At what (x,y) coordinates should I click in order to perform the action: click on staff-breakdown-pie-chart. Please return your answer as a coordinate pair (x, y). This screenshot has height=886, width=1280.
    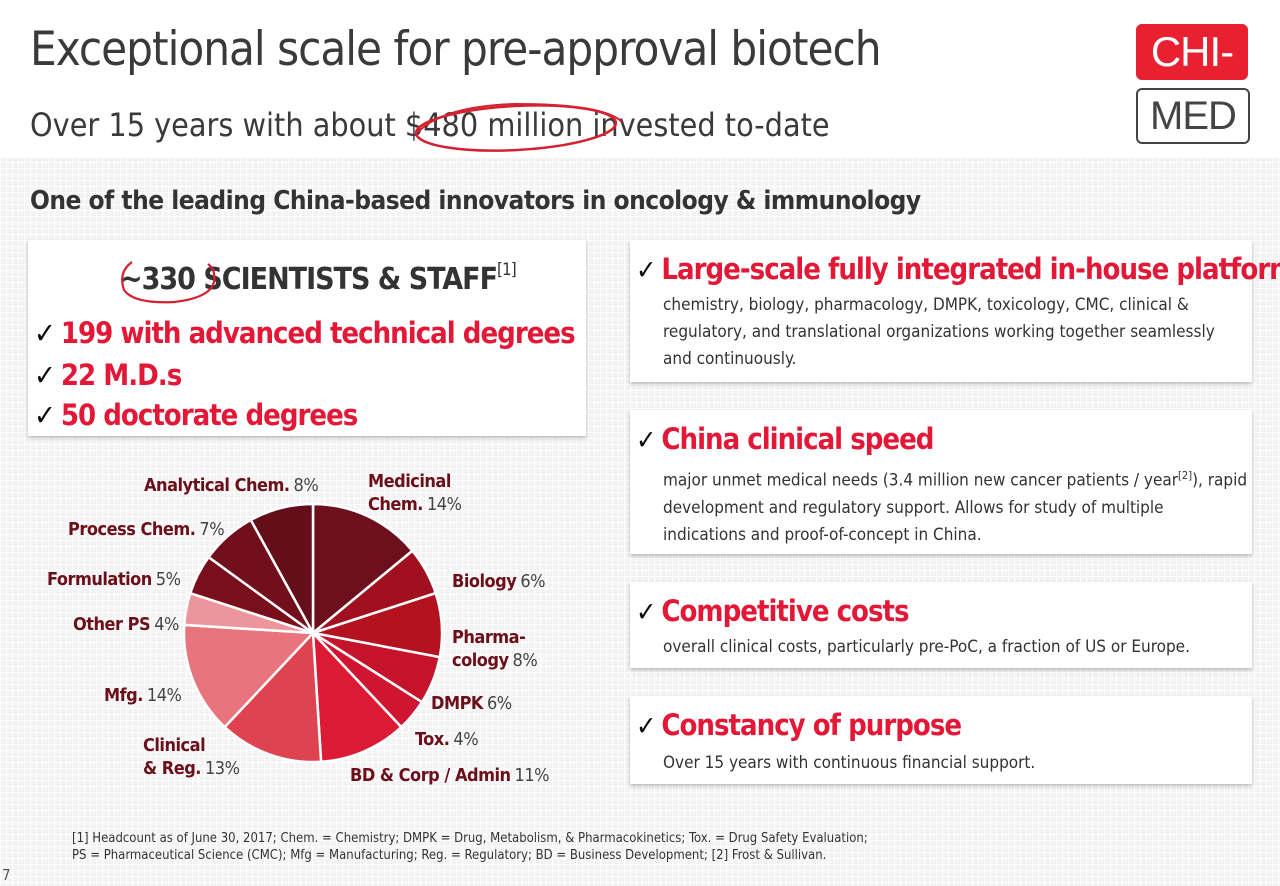
    Looking at the image, I should click on (313, 633).